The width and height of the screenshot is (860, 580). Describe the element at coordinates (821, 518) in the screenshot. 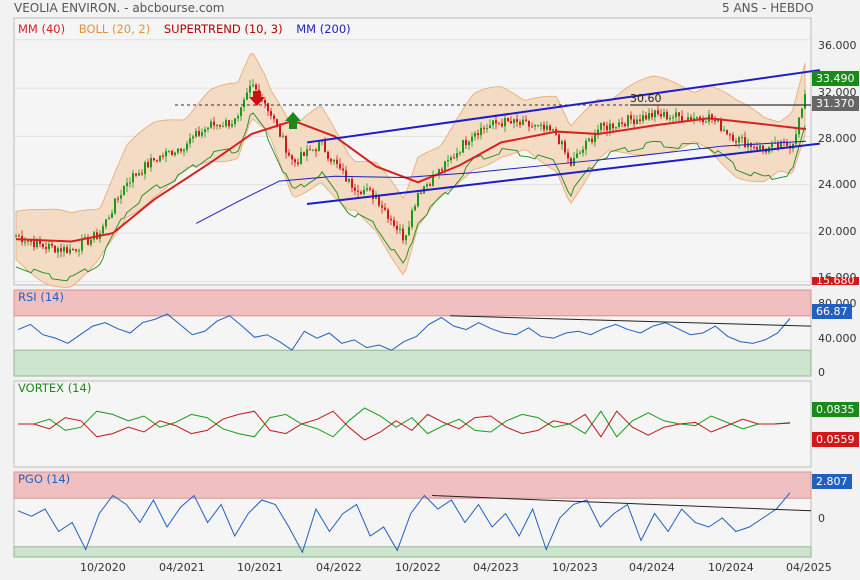

I see `pgo-ytick: 0` at that location.